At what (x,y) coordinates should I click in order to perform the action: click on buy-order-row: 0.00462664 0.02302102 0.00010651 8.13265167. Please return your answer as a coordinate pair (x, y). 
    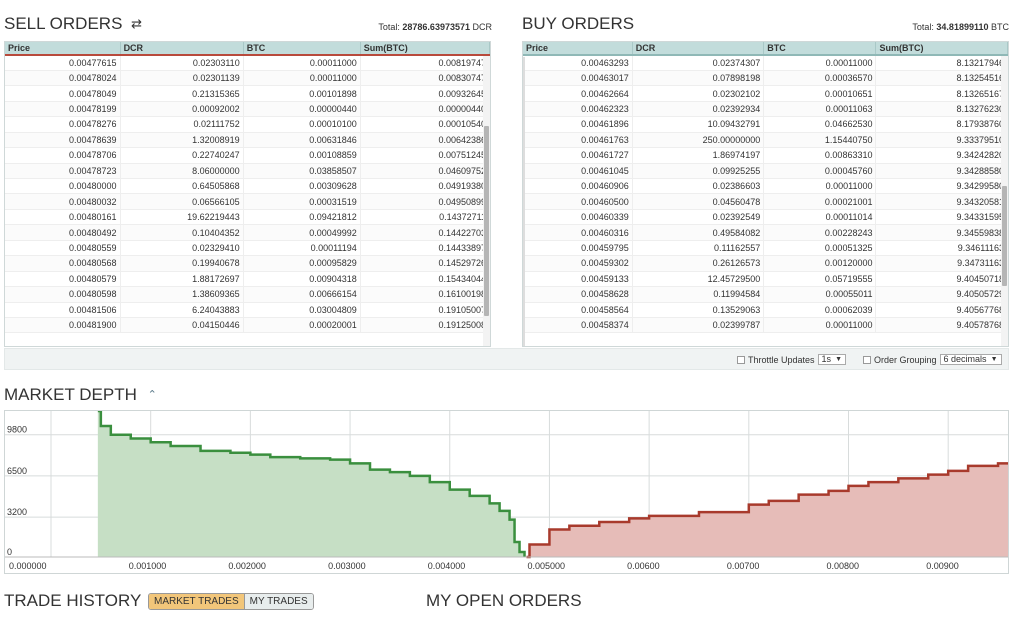
    Looking at the image, I should click on (765, 93).